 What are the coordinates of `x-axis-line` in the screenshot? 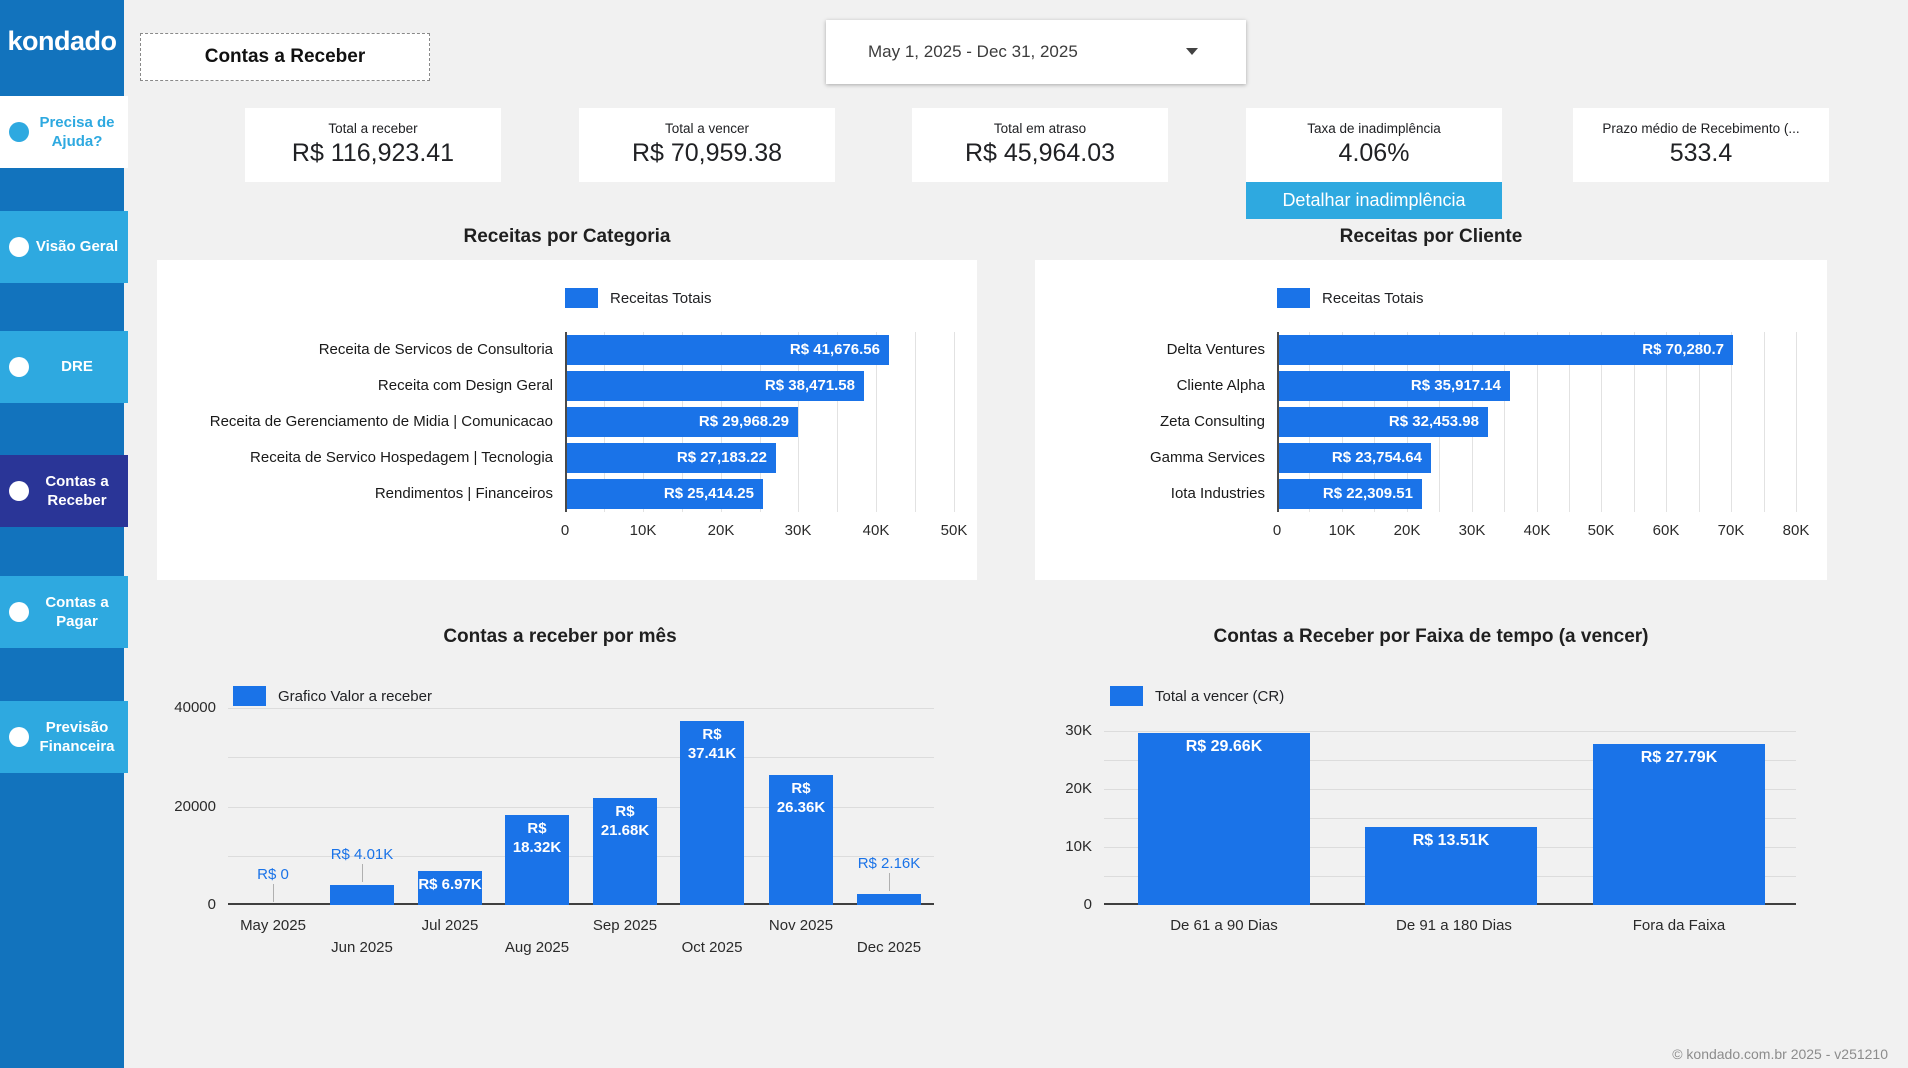 It's located at (581, 904).